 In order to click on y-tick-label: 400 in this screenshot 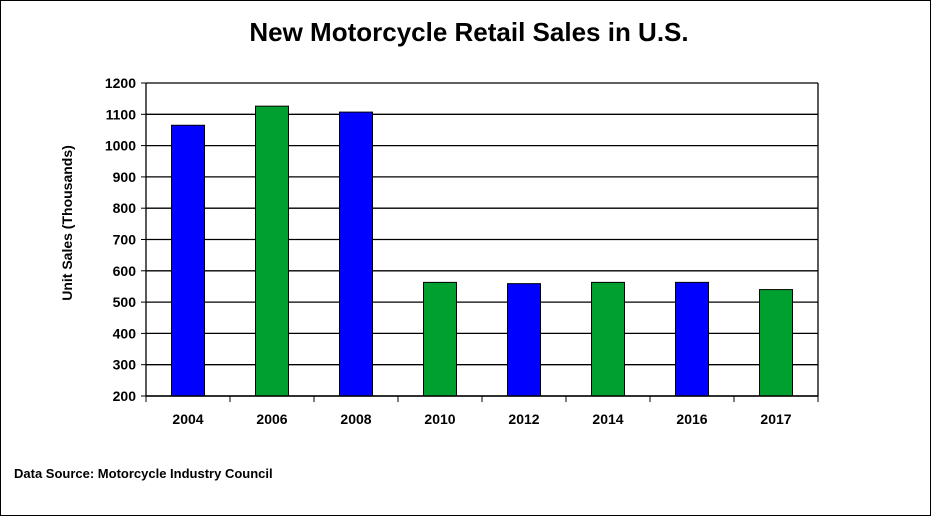, I will do `click(125, 333)`.